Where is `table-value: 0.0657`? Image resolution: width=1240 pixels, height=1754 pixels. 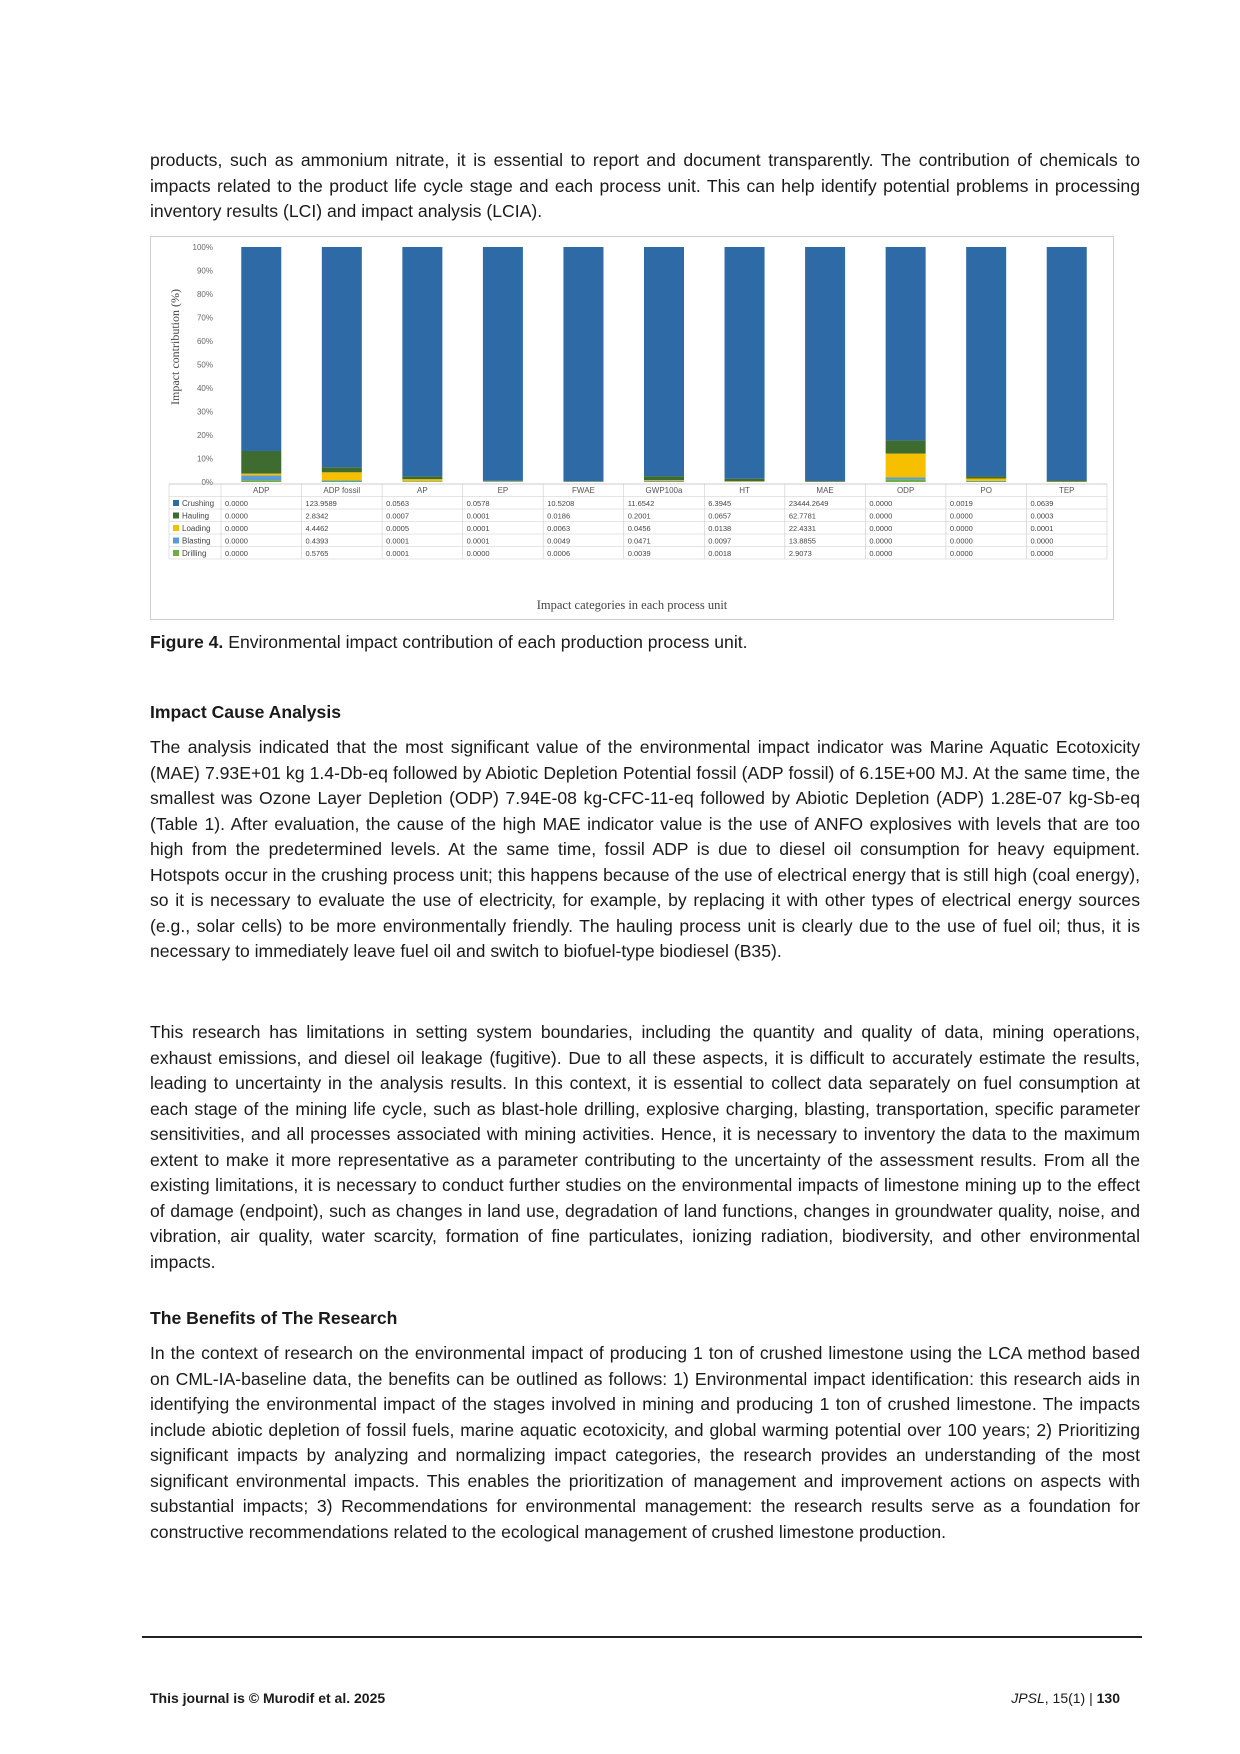
table-value: 0.0657 is located at coordinates (719, 516).